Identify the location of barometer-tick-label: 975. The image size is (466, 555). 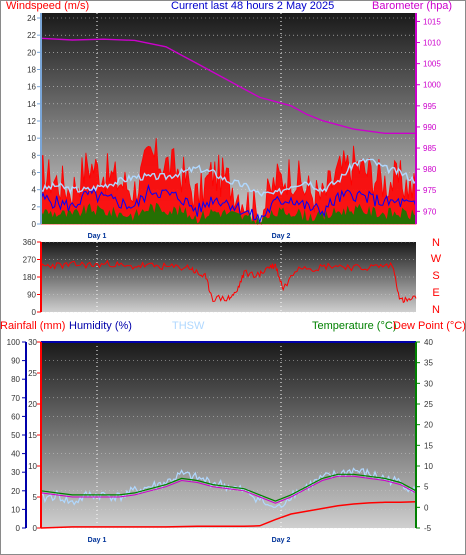
(430, 190).